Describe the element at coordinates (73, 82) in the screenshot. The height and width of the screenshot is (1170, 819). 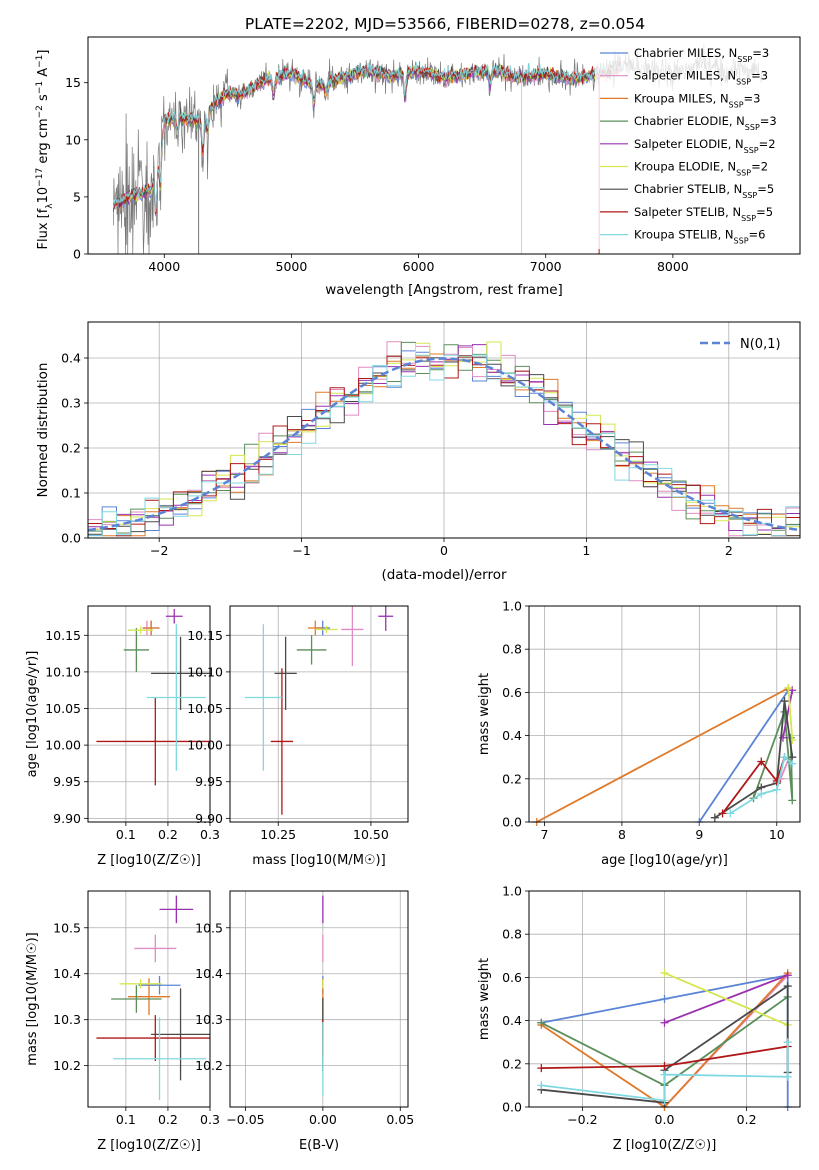
I see `y-tick-label: 15` at that location.